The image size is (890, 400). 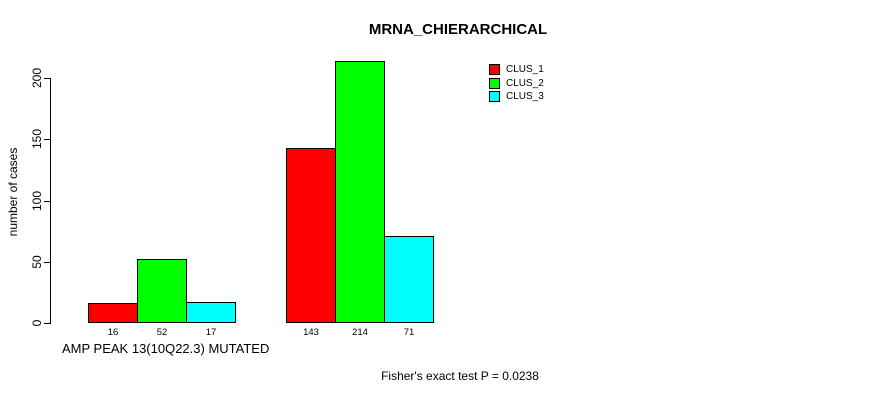 What do you see at coordinates (211, 312) in the screenshot?
I see `bar-clus_3-group1` at bounding box center [211, 312].